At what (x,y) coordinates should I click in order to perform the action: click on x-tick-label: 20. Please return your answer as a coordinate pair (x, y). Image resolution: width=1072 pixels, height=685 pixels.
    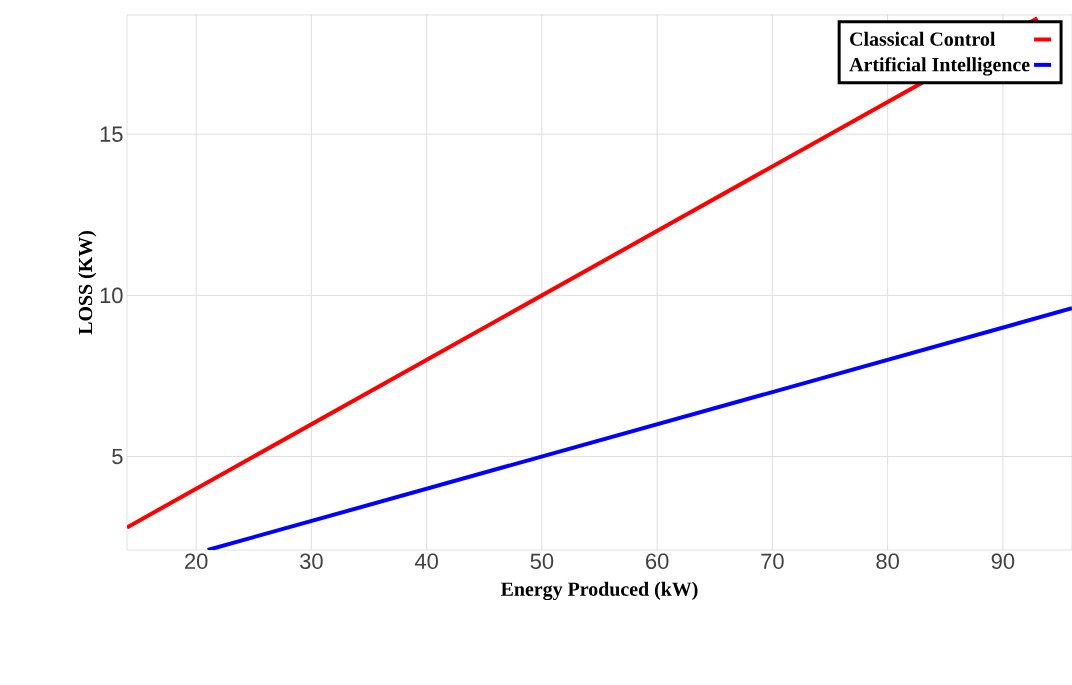
    Looking at the image, I should click on (196, 561).